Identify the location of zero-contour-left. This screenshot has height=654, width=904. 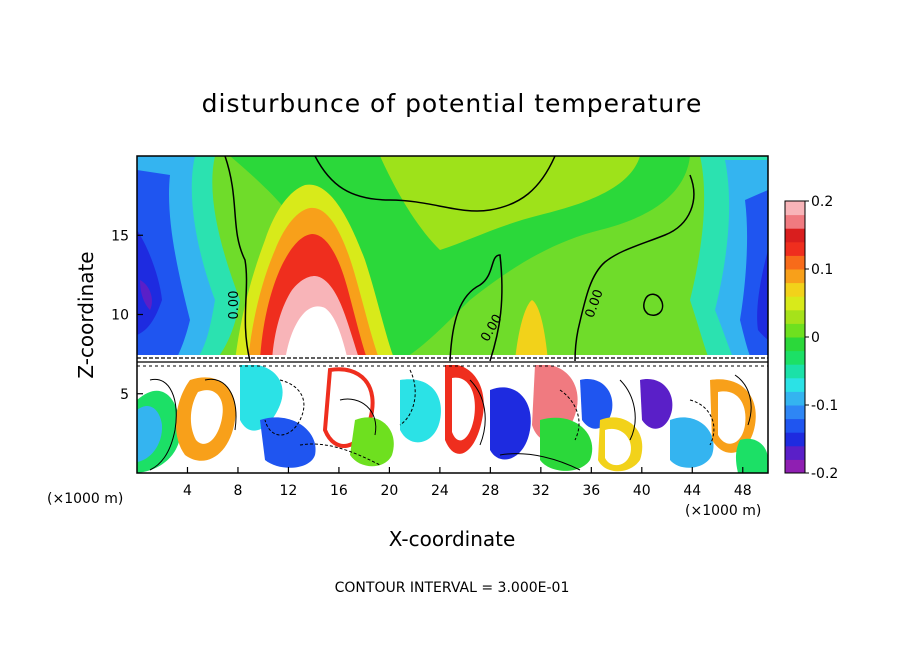
(237, 259).